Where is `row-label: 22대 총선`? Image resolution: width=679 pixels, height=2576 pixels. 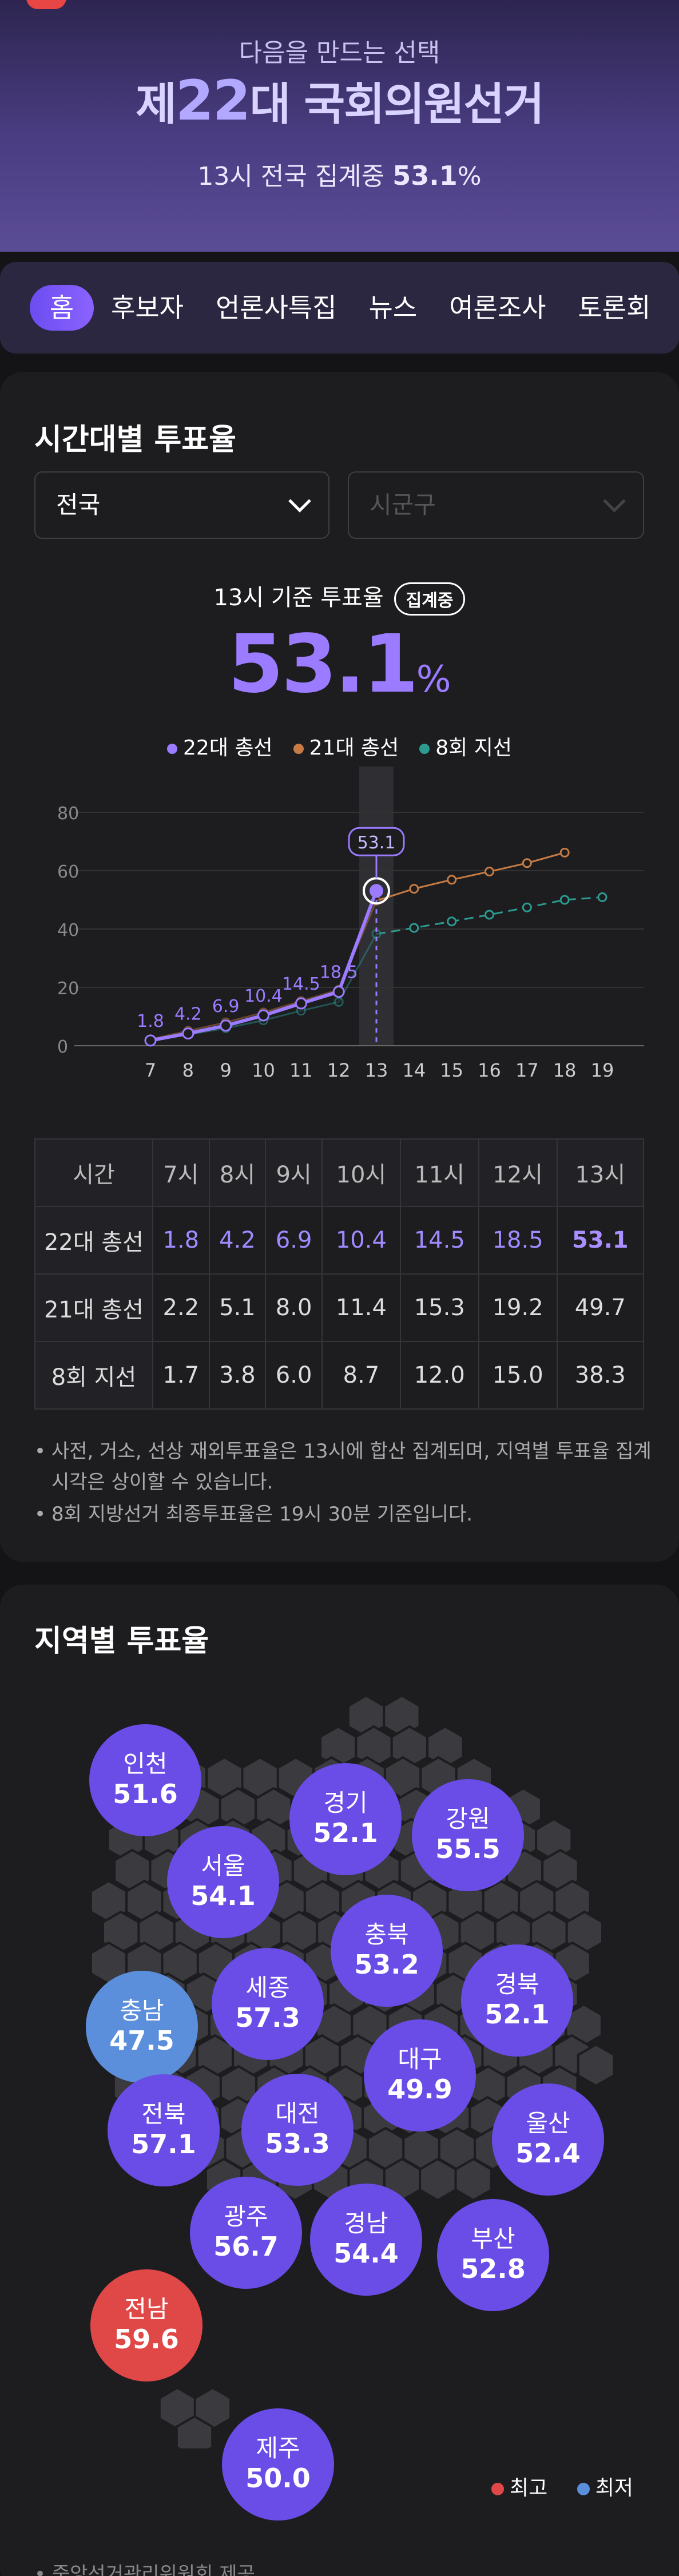 row-label: 22대 총선 is located at coordinates (93, 1240).